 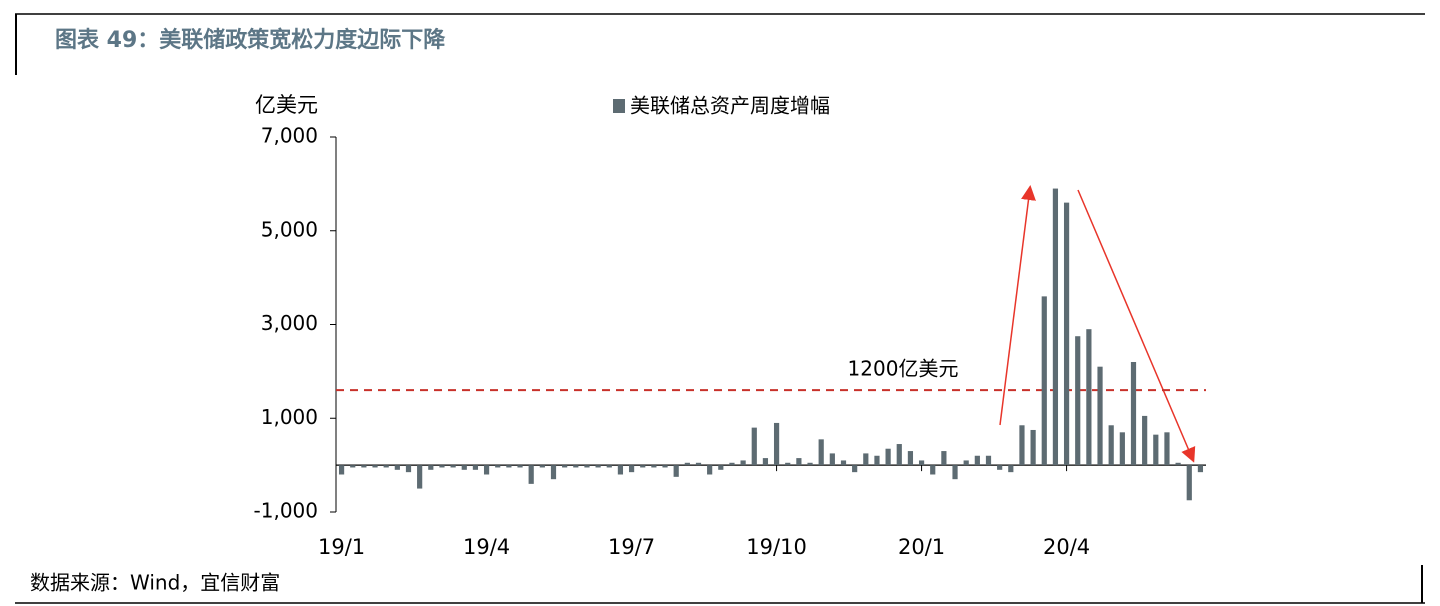 I want to click on arrow-up, so click(x=1017, y=305).